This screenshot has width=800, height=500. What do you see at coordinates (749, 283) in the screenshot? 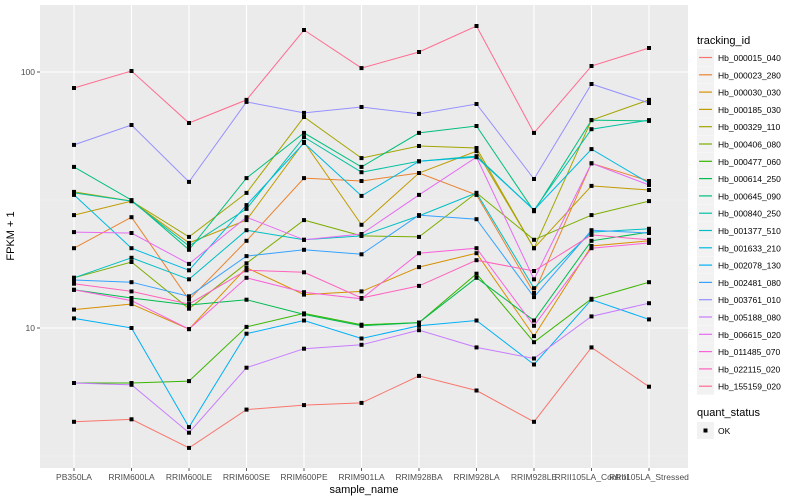
I see `legend-label: Hb_002481_080` at bounding box center [749, 283].